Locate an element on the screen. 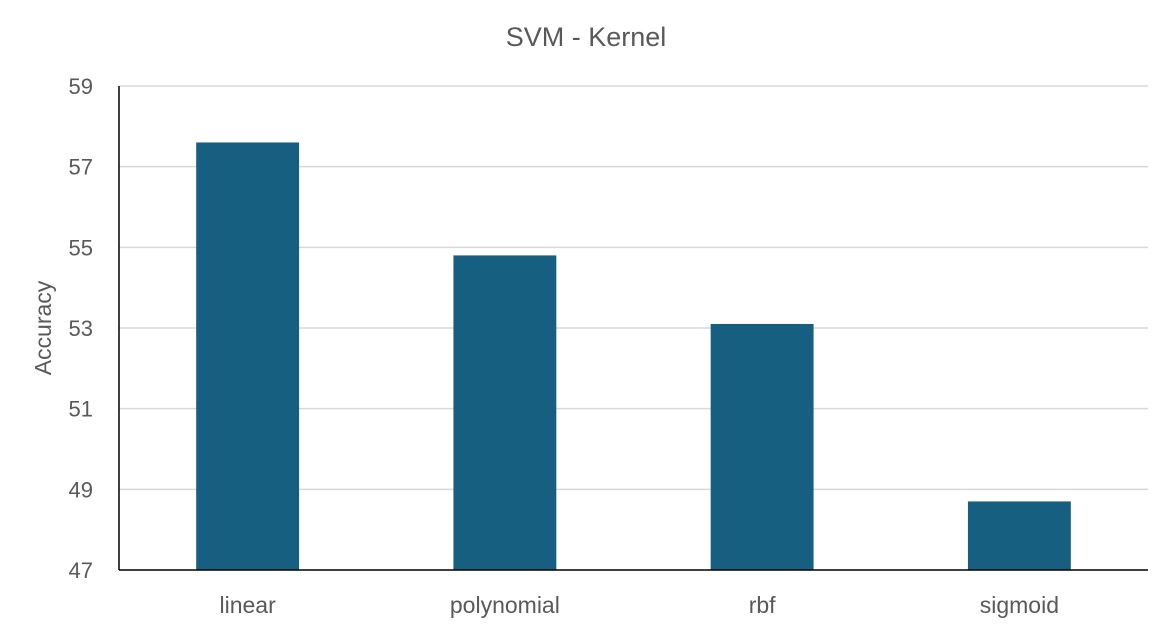  y-tick-label: 49 is located at coordinates (81, 489).